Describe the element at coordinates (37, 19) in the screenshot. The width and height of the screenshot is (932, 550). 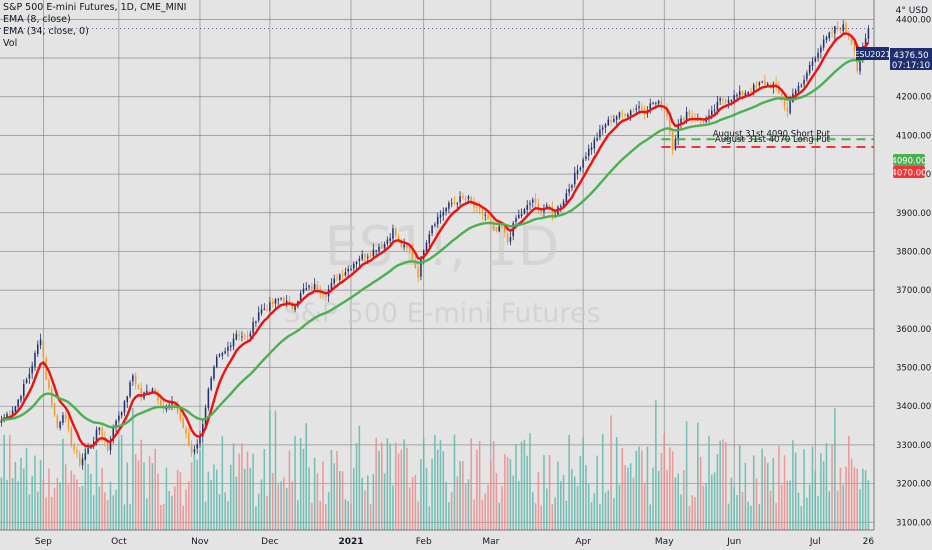
I see `indicator-ema8-label: EMA (8, close)` at that location.